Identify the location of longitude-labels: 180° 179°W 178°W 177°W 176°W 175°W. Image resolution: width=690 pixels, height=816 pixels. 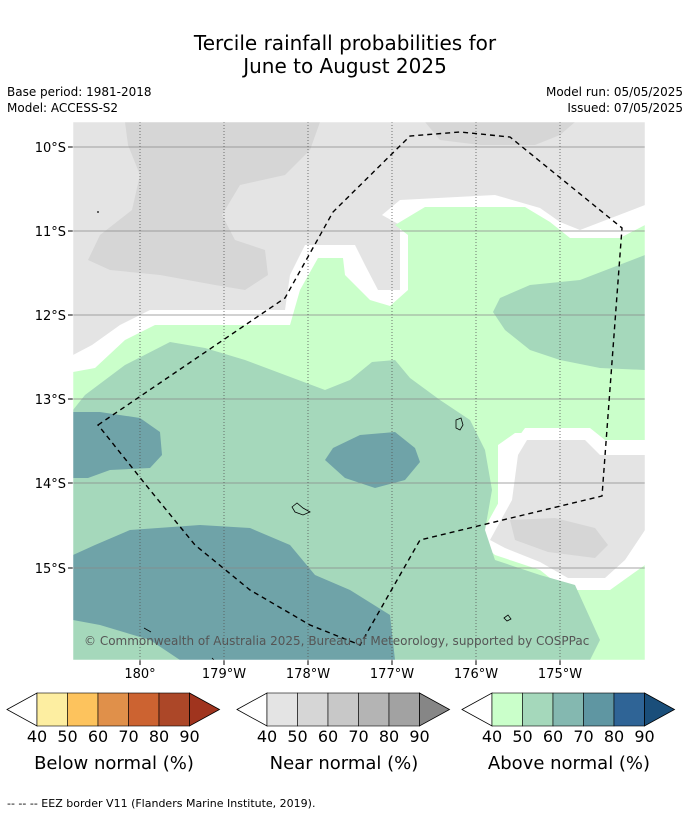
(353, 674).